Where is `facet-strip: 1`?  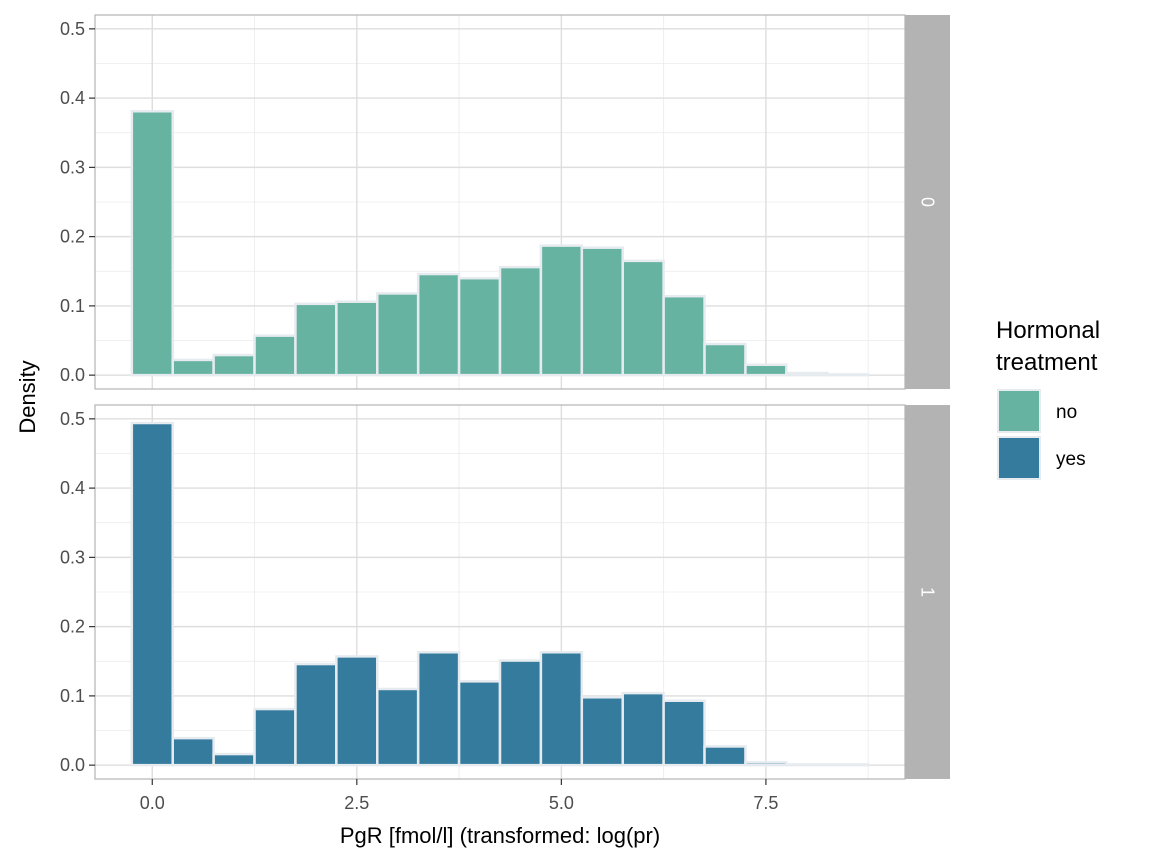 facet-strip: 1 is located at coordinates (927, 592).